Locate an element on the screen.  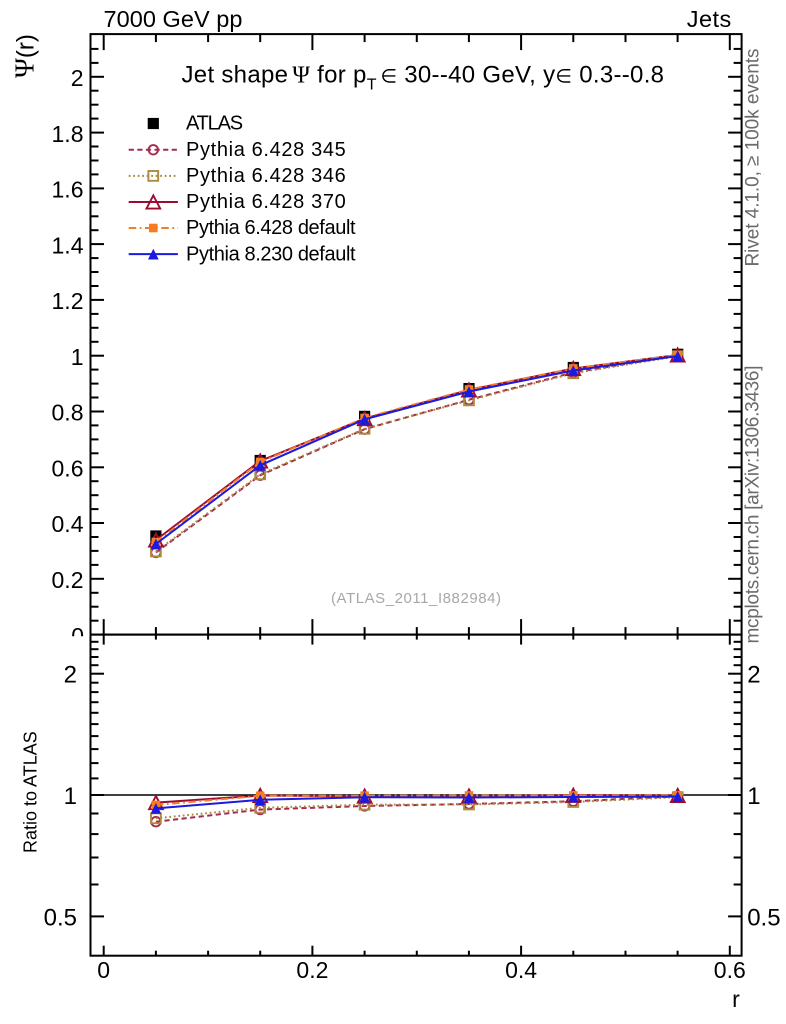
svg-text: Pythia 6.428 370 is located at coordinates (266, 202).